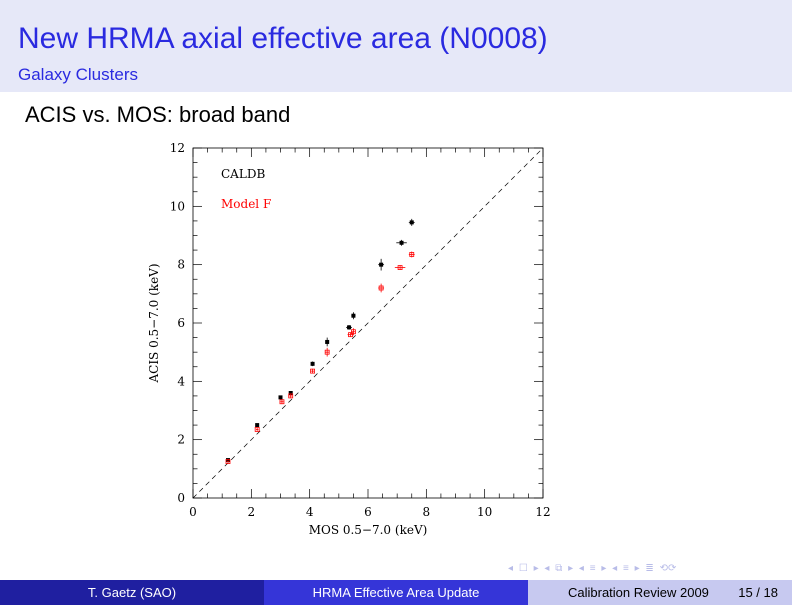 This screenshot has height=612, width=792. I want to click on nav-section-icon: ≡, so click(592, 568).